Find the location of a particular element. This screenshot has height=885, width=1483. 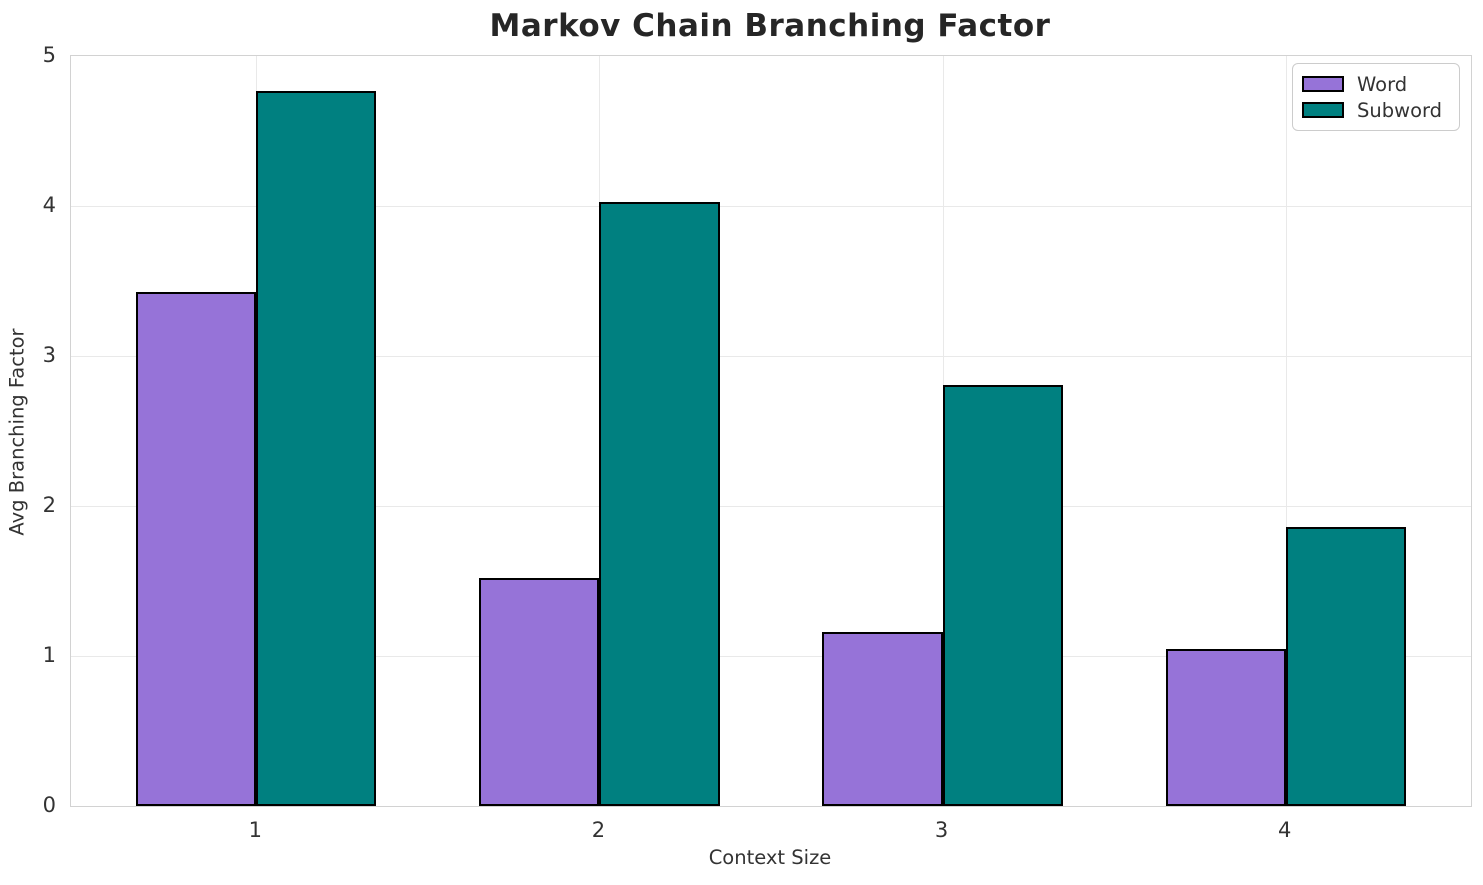

legend-label: Subword is located at coordinates (1400, 110).